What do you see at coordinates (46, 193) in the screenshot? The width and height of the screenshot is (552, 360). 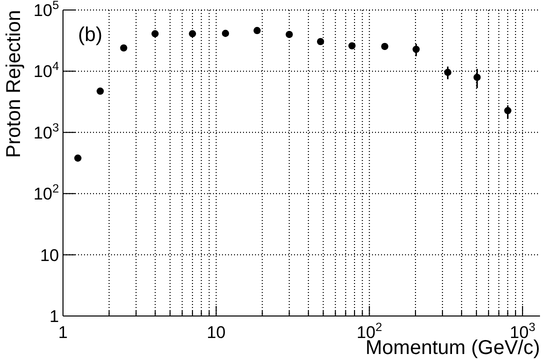 I see `y-tick-label: 10$^{2}$` at bounding box center [46, 193].